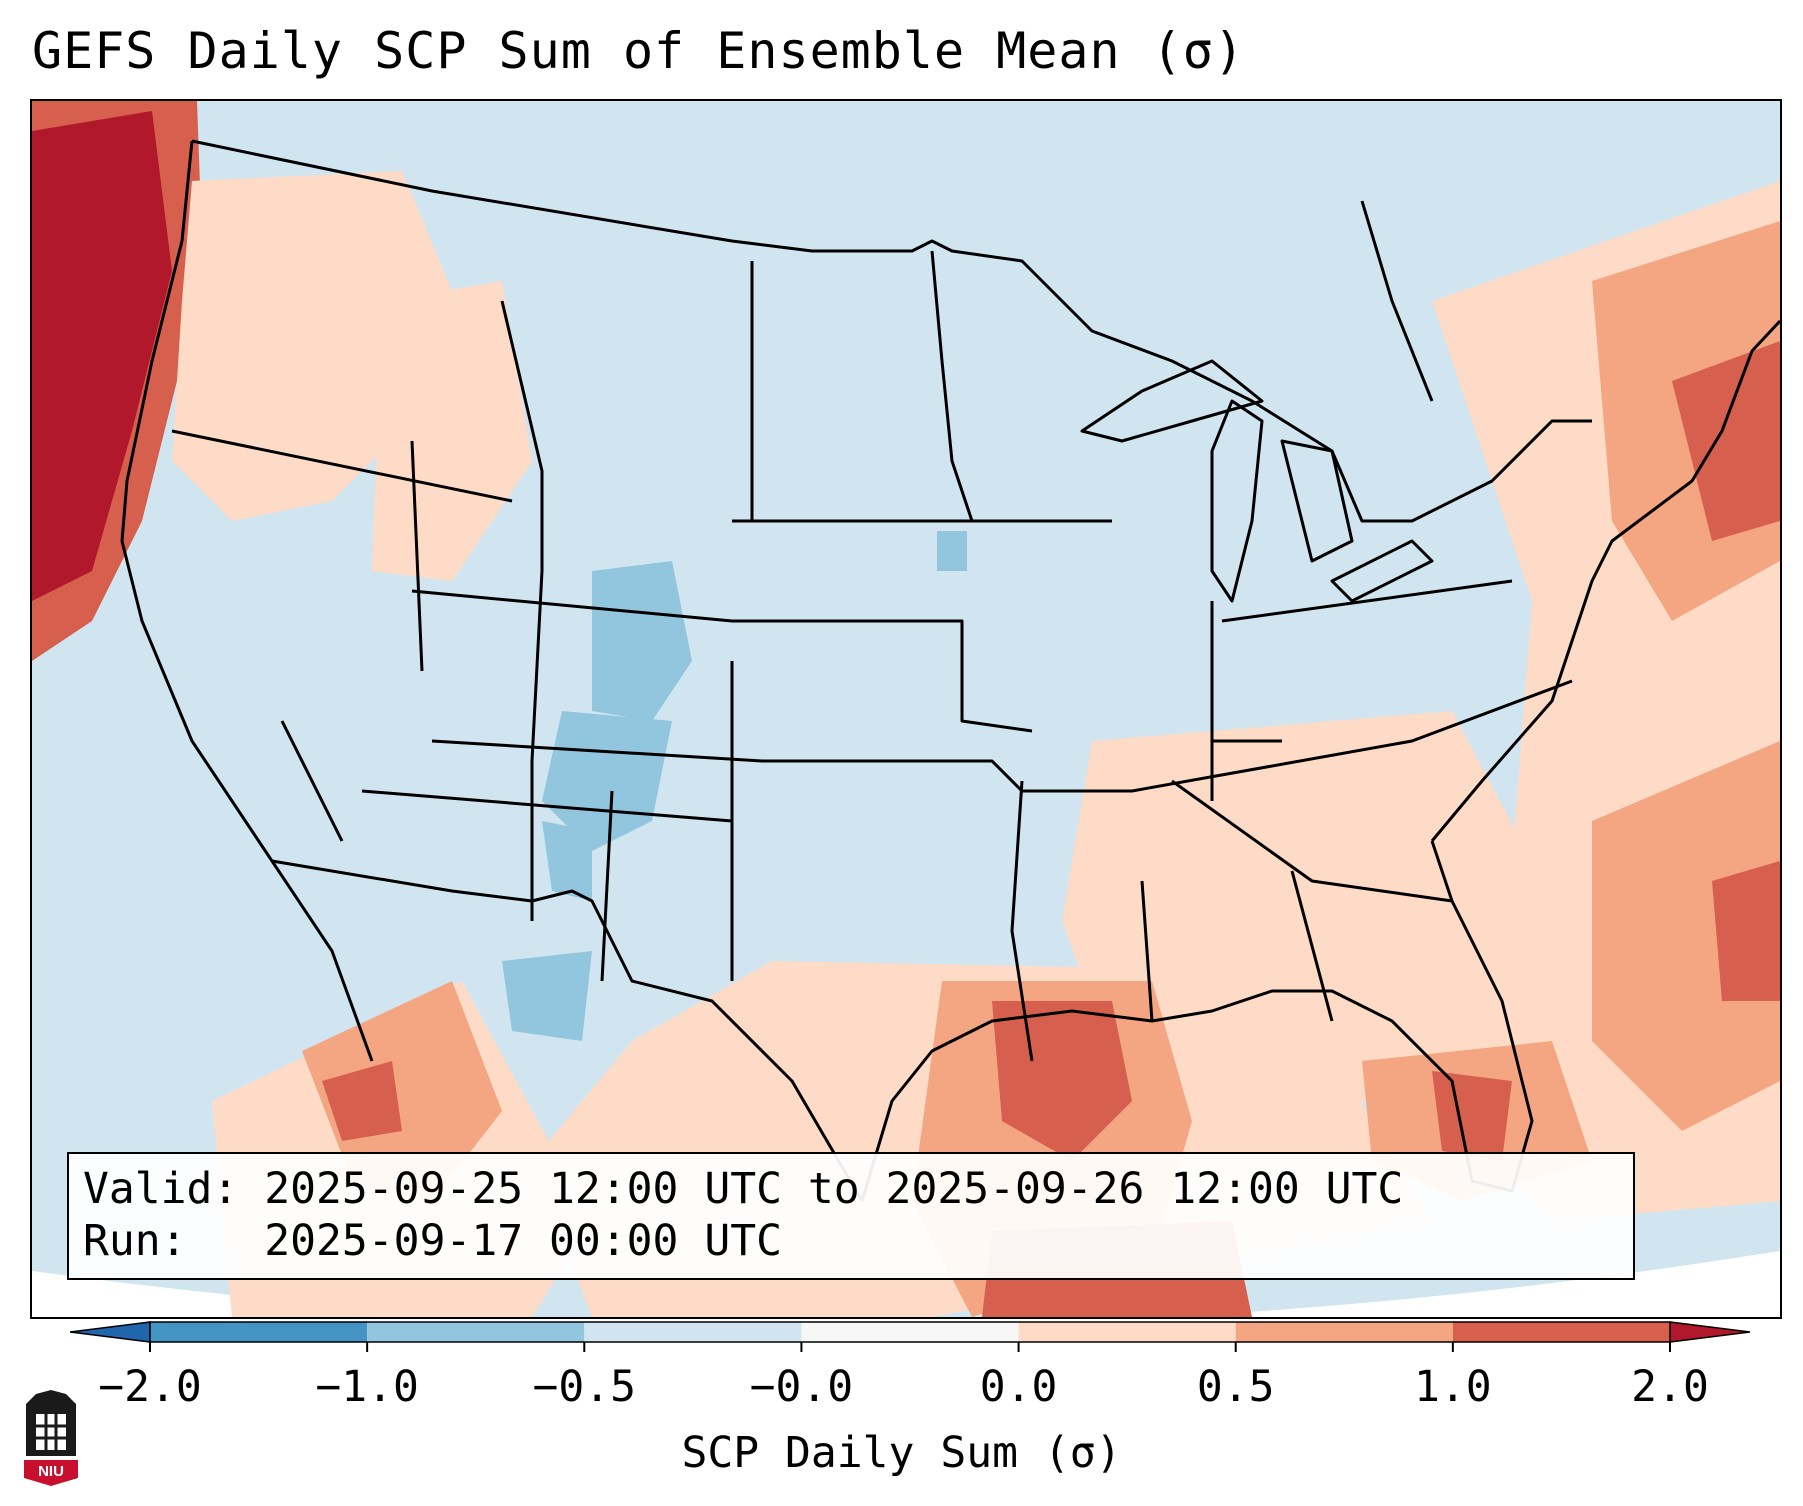  I want to click on lake-superior, so click(1172, 401).